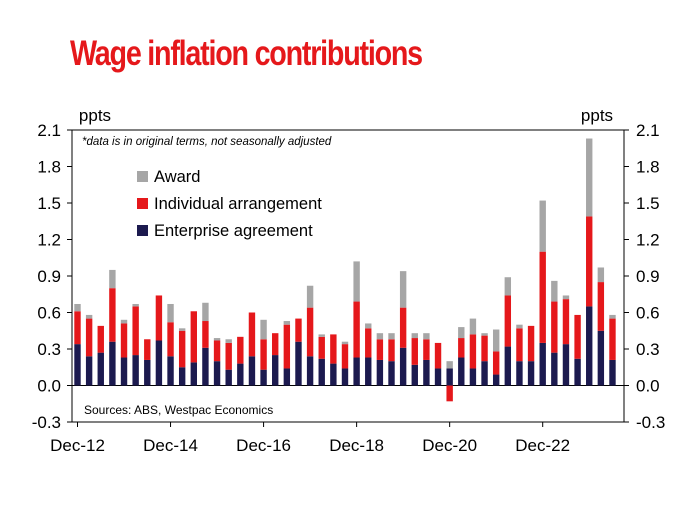 The height and width of the screenshot is (525, 700). I want to click on x-tick-label: Dec-16, so click(263, 445).